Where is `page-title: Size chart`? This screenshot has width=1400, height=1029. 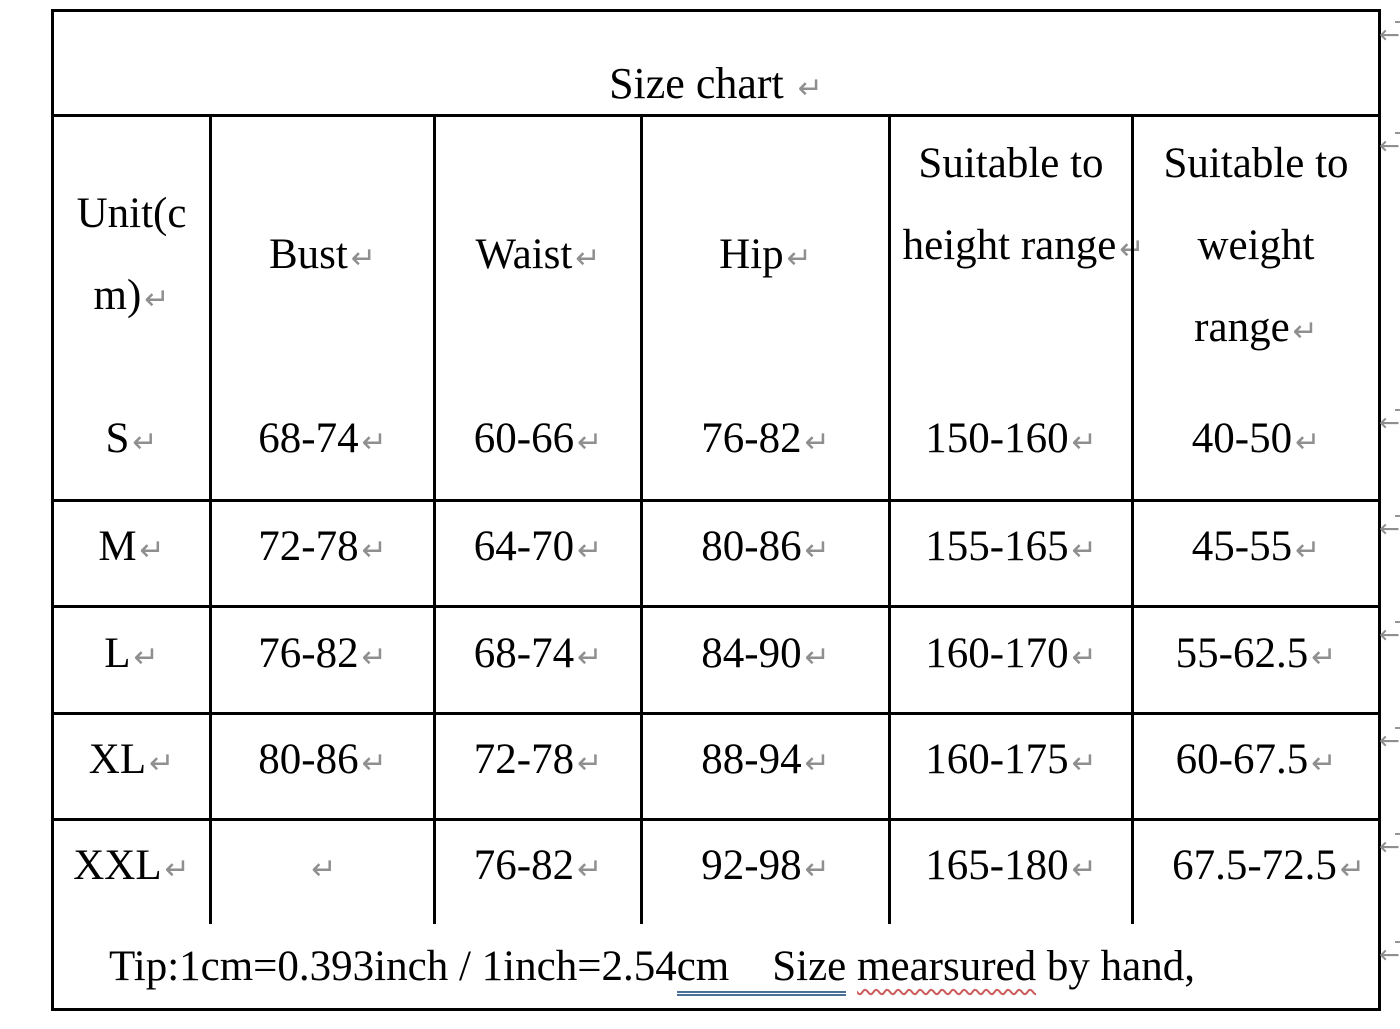
page-title: Size chart is located at coordinates (696, 83).